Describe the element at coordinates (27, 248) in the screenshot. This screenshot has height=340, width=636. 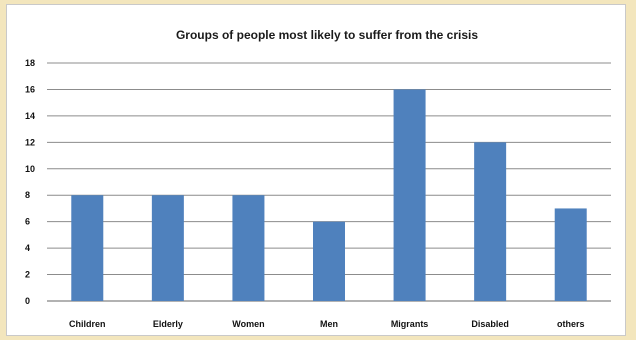
I see `y-tick-label: 4` at that location.